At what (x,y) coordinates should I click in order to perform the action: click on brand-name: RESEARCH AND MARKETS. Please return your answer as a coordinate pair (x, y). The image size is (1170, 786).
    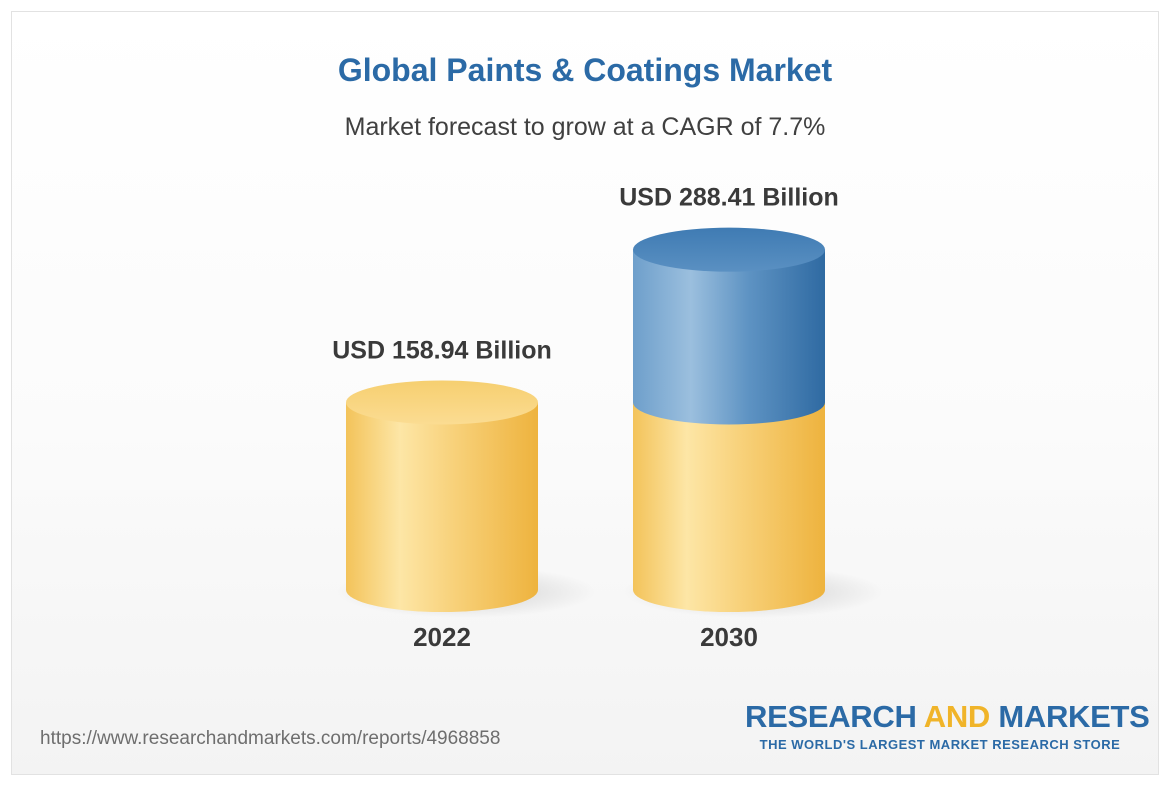
    Looking at the image, I should click on (947, 716).